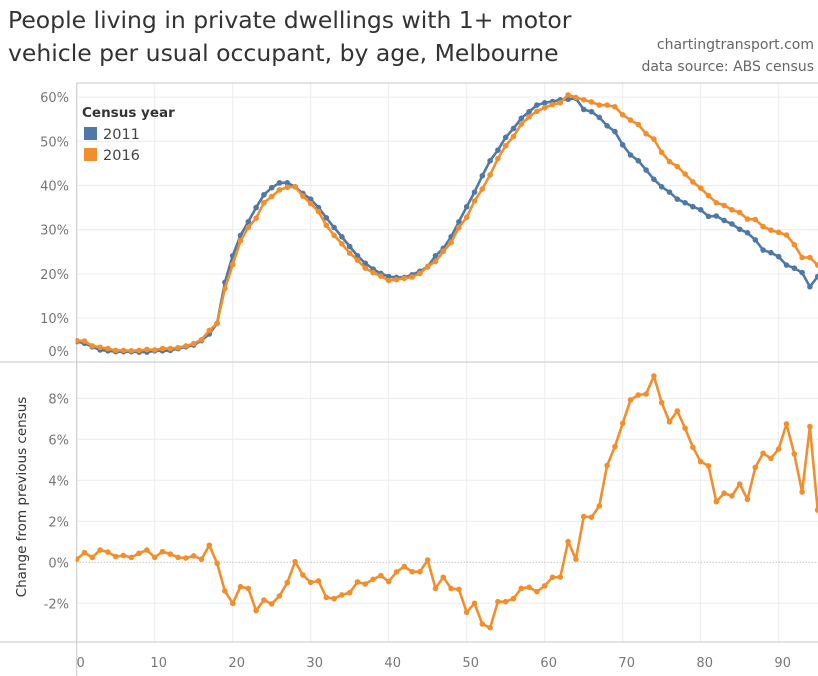  What do you see at coordinates (735, 45) in the screenshot?
I see `credit-text: chartingtransport.com` at bounding box center [735, 45].